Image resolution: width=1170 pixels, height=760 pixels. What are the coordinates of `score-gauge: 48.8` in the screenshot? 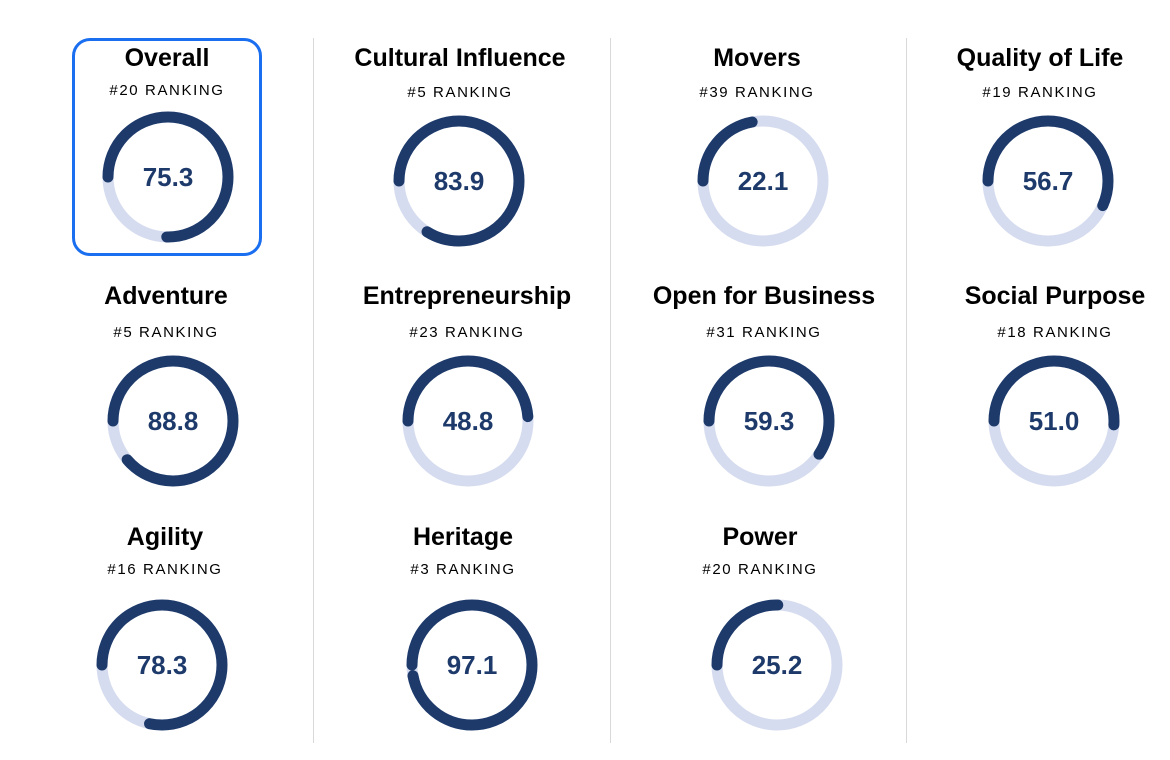 It's located at (468, 421).